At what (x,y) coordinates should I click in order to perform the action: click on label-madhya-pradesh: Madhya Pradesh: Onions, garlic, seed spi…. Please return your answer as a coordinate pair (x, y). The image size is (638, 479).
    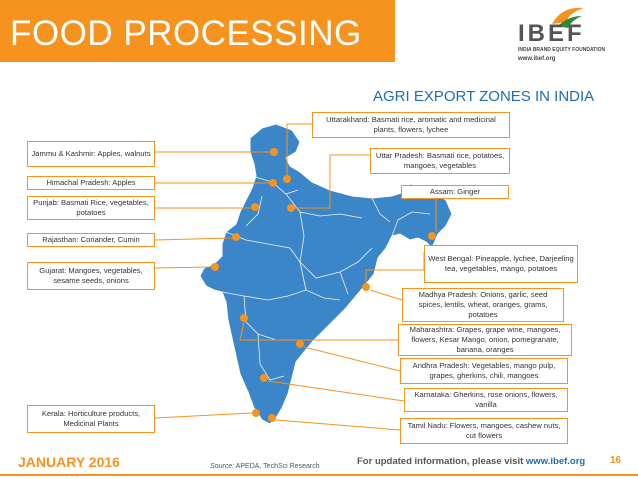
    Looking at the image, I should click on (483, 305).